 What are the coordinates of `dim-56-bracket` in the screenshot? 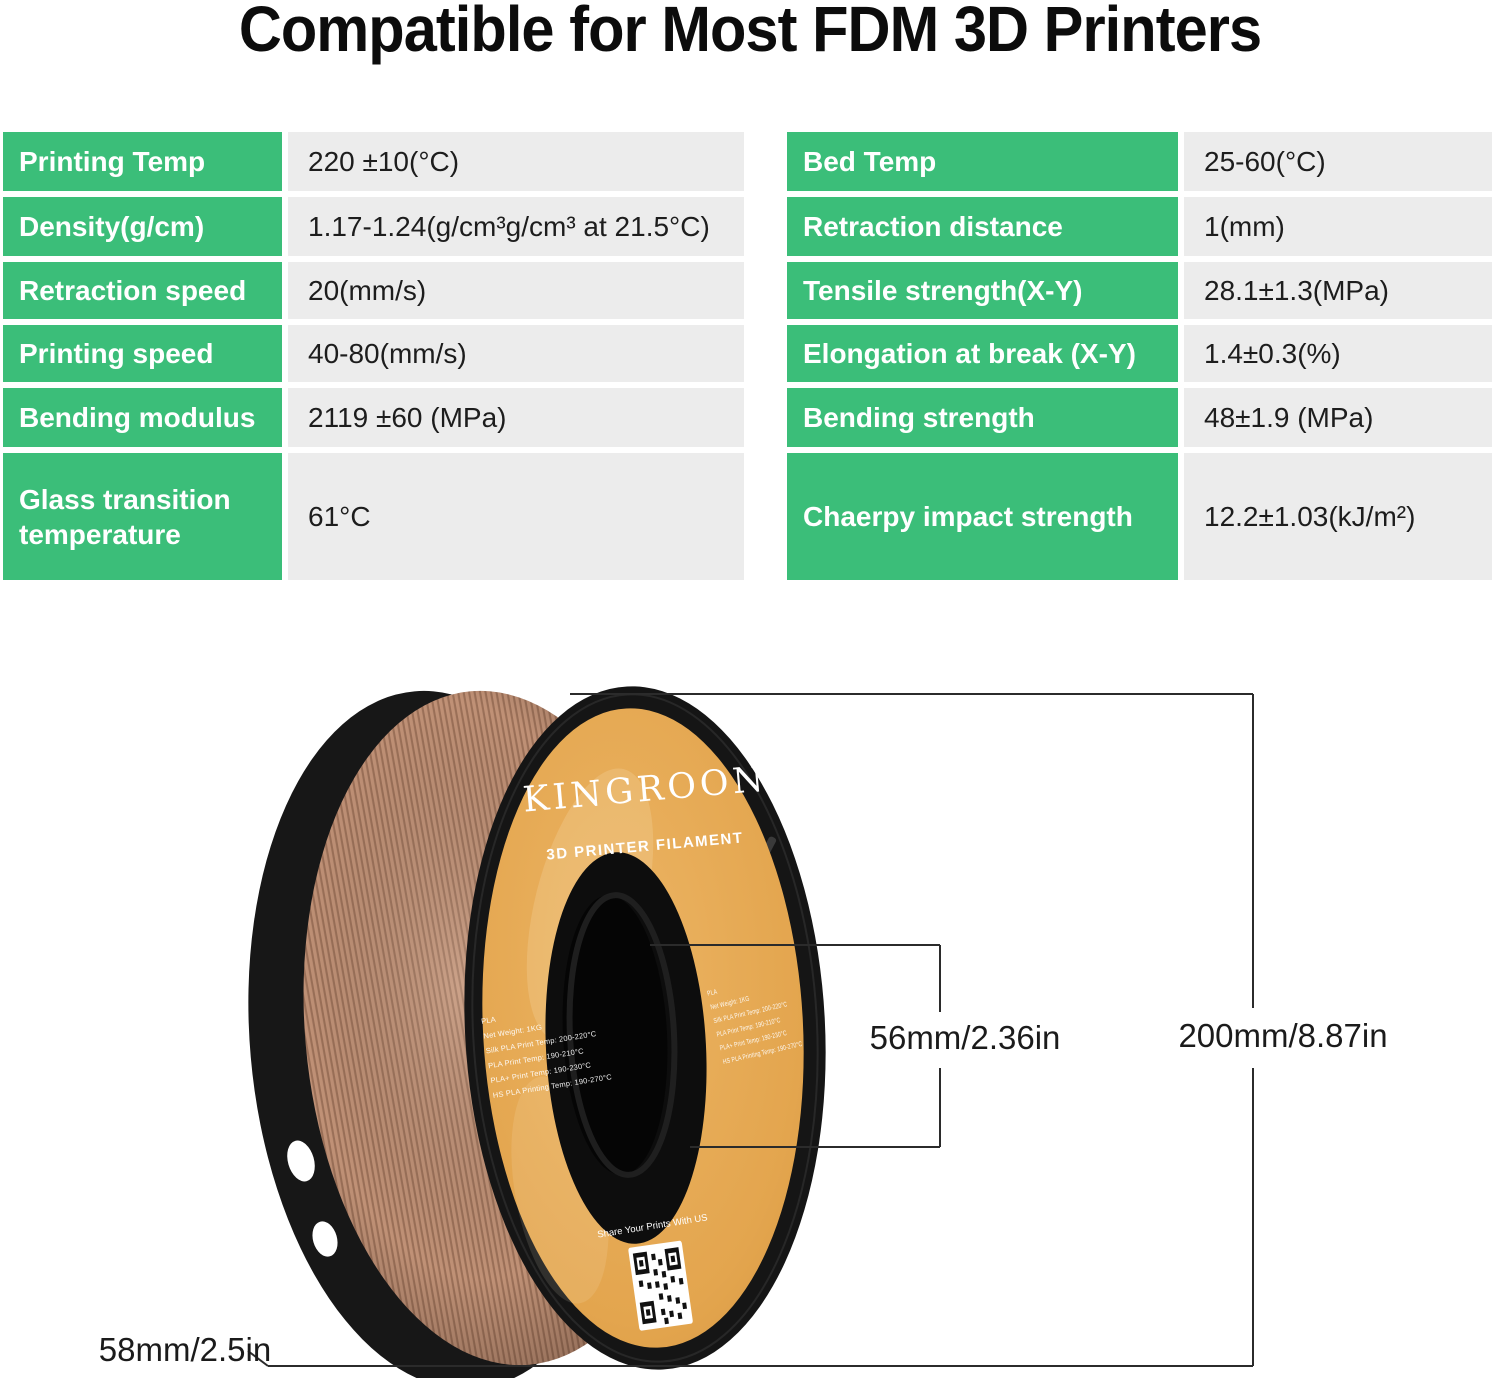 It's located at (795, 1046).